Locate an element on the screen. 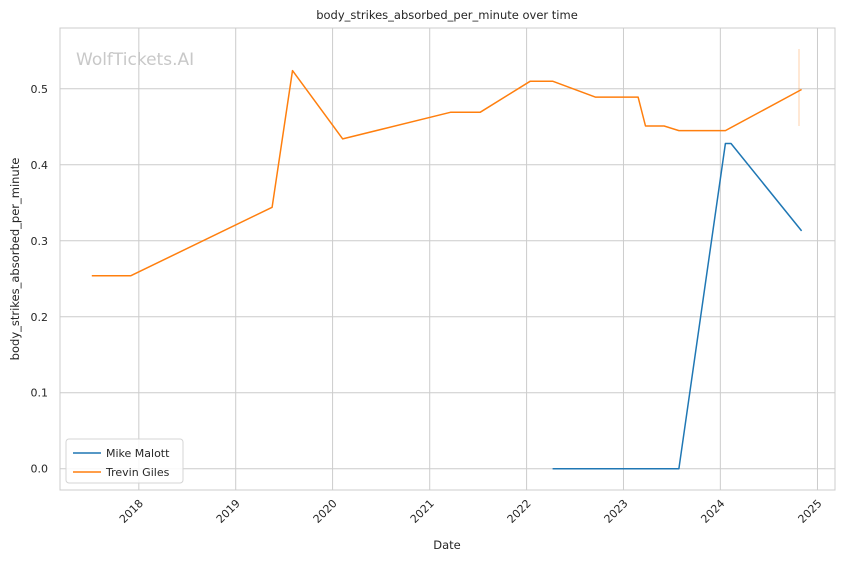  y-axis-label: body_strikes_absorbed_per_minute is located at coordinates (15, 259).